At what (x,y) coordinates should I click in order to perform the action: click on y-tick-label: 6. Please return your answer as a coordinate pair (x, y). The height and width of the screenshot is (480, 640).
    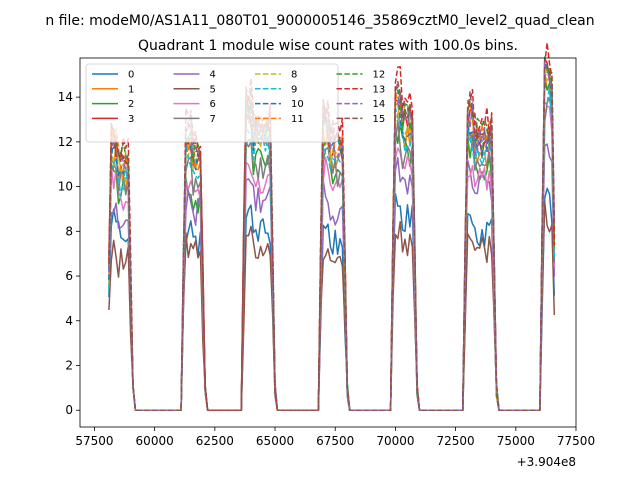
    Looking at the image, I should click on (69, 276).